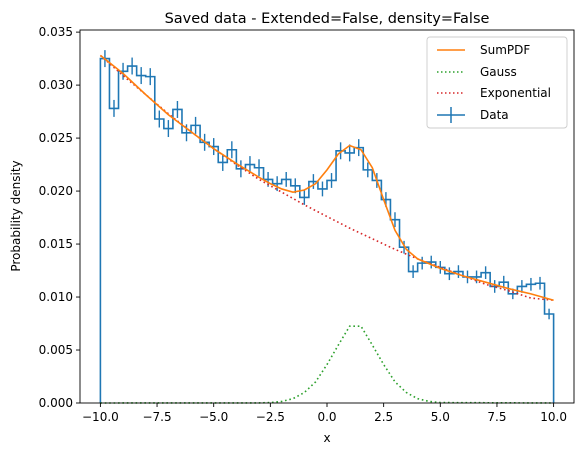 This screenshot has height=455, width=584. I want to click on y-tick-label: 0.010, so click(56, 297).